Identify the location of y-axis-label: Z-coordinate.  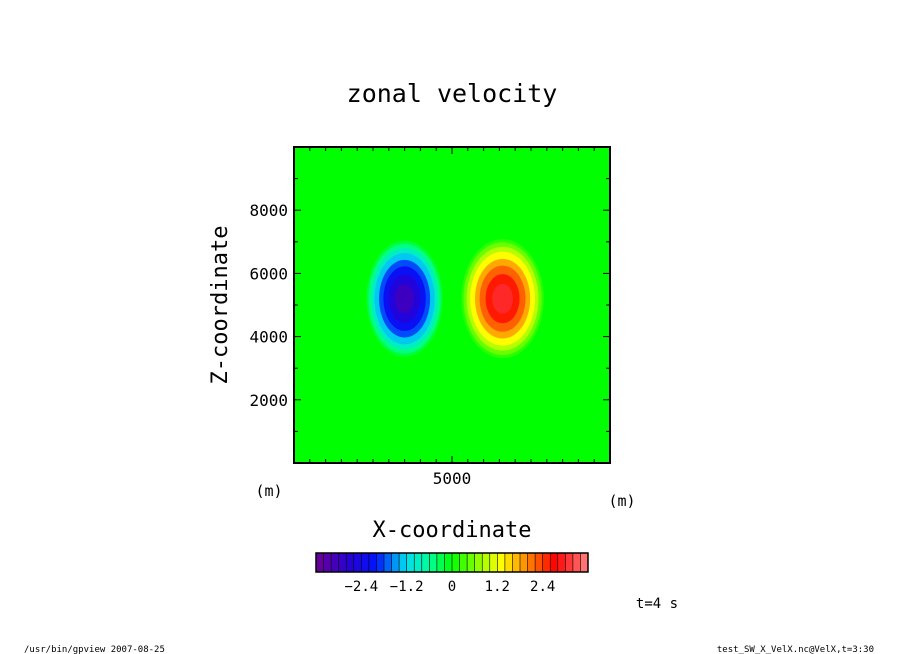
(220, 305).